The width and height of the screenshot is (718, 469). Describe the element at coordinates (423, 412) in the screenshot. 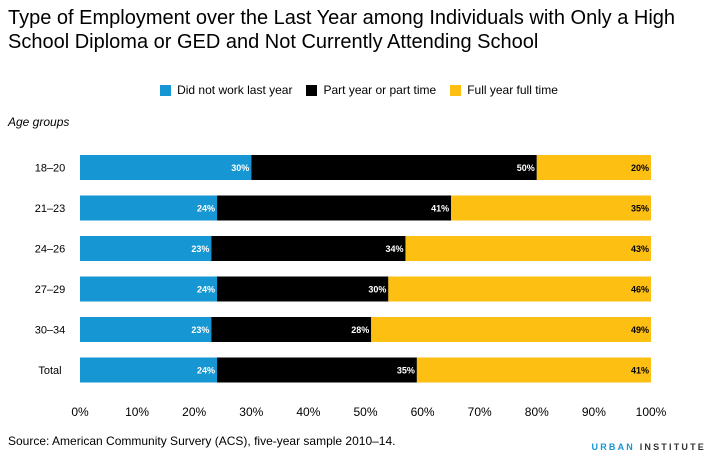

I see `x-tick-label: 60%` at that location.